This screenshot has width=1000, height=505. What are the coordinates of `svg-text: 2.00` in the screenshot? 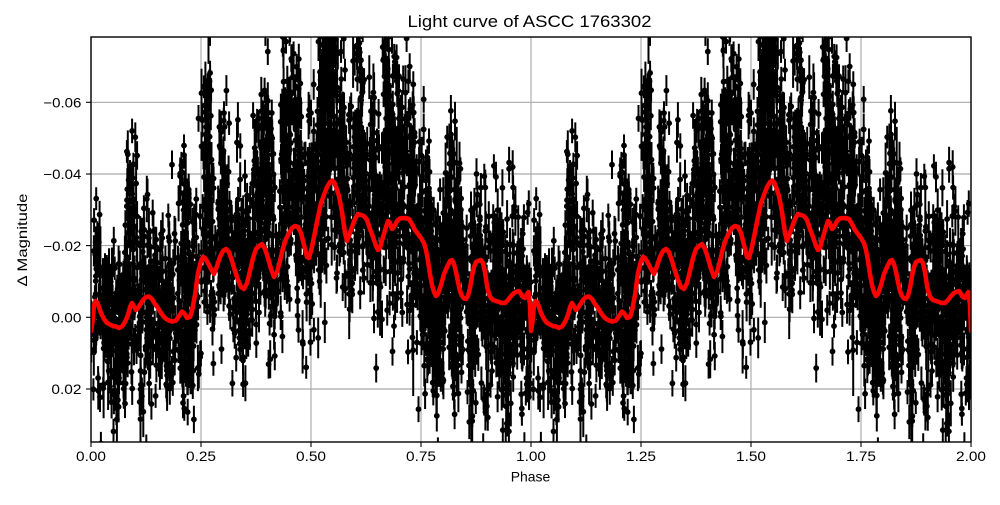 It's located at (971, 456).